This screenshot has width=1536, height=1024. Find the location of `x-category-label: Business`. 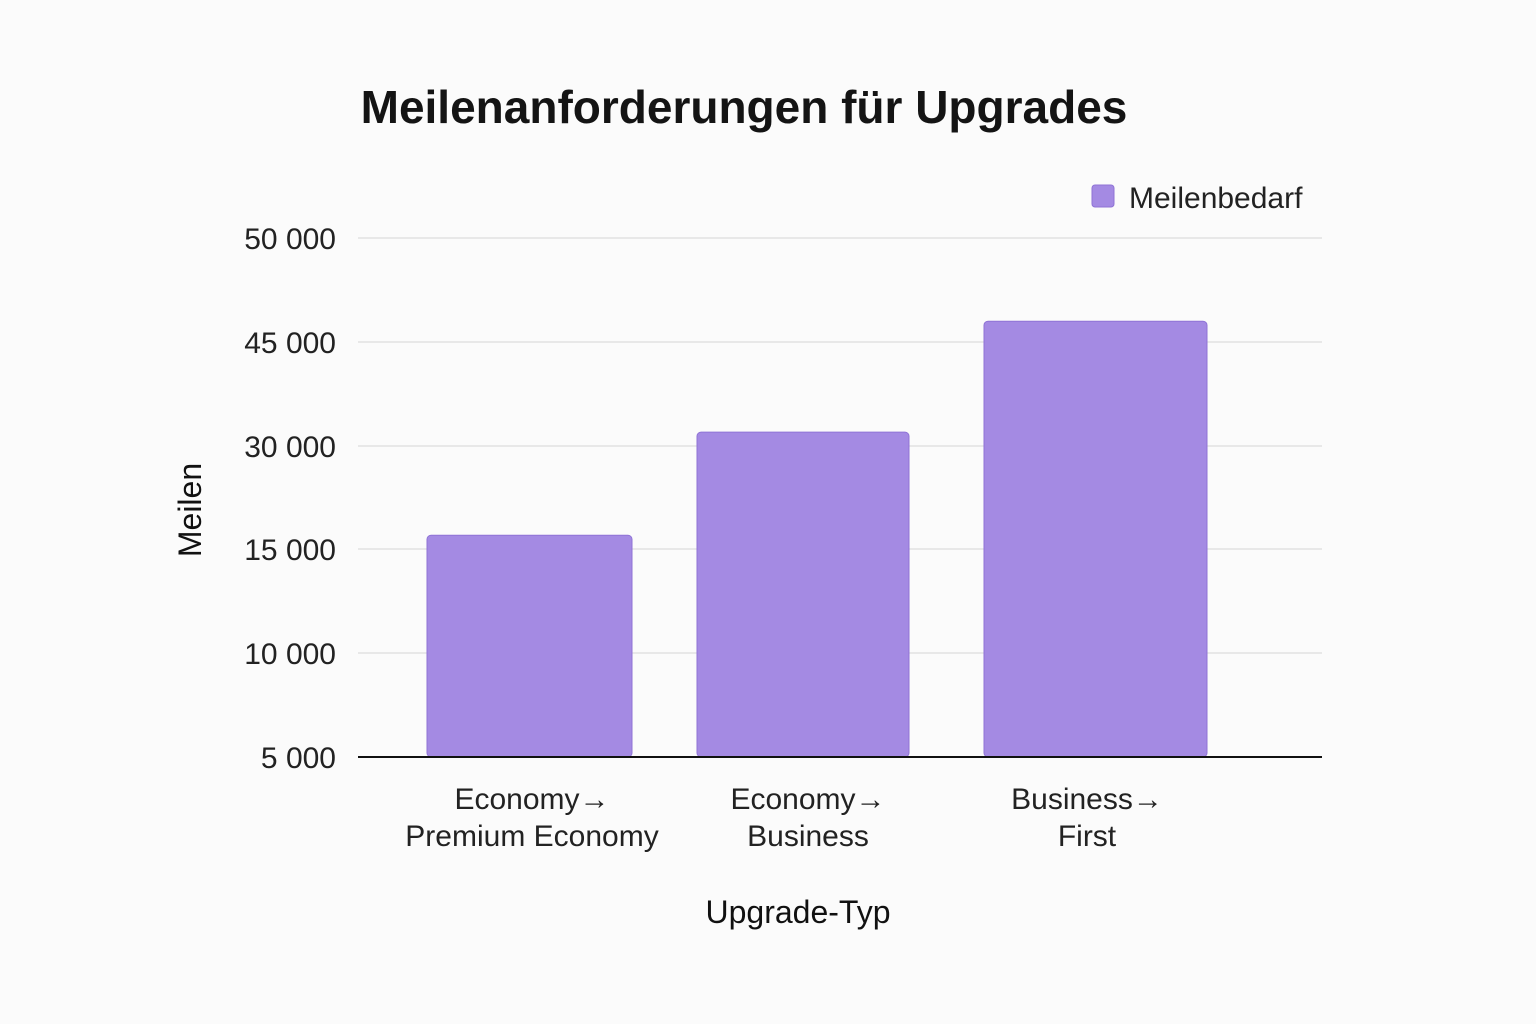

x-category-label: Business is located at coordinates (808, 836).